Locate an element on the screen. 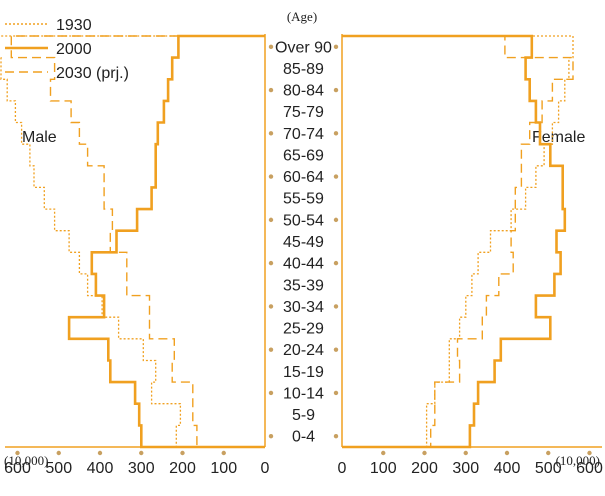  age-tick-label: 80-84 is located at coordinates (303, 91).